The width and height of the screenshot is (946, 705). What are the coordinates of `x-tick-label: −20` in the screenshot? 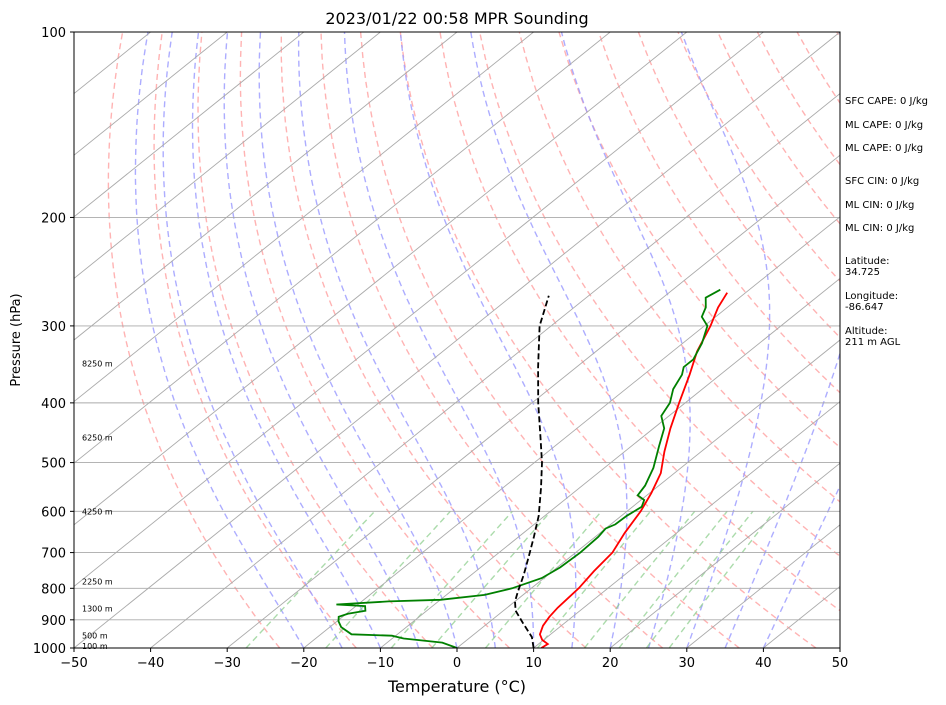 It's located at (303, 663).